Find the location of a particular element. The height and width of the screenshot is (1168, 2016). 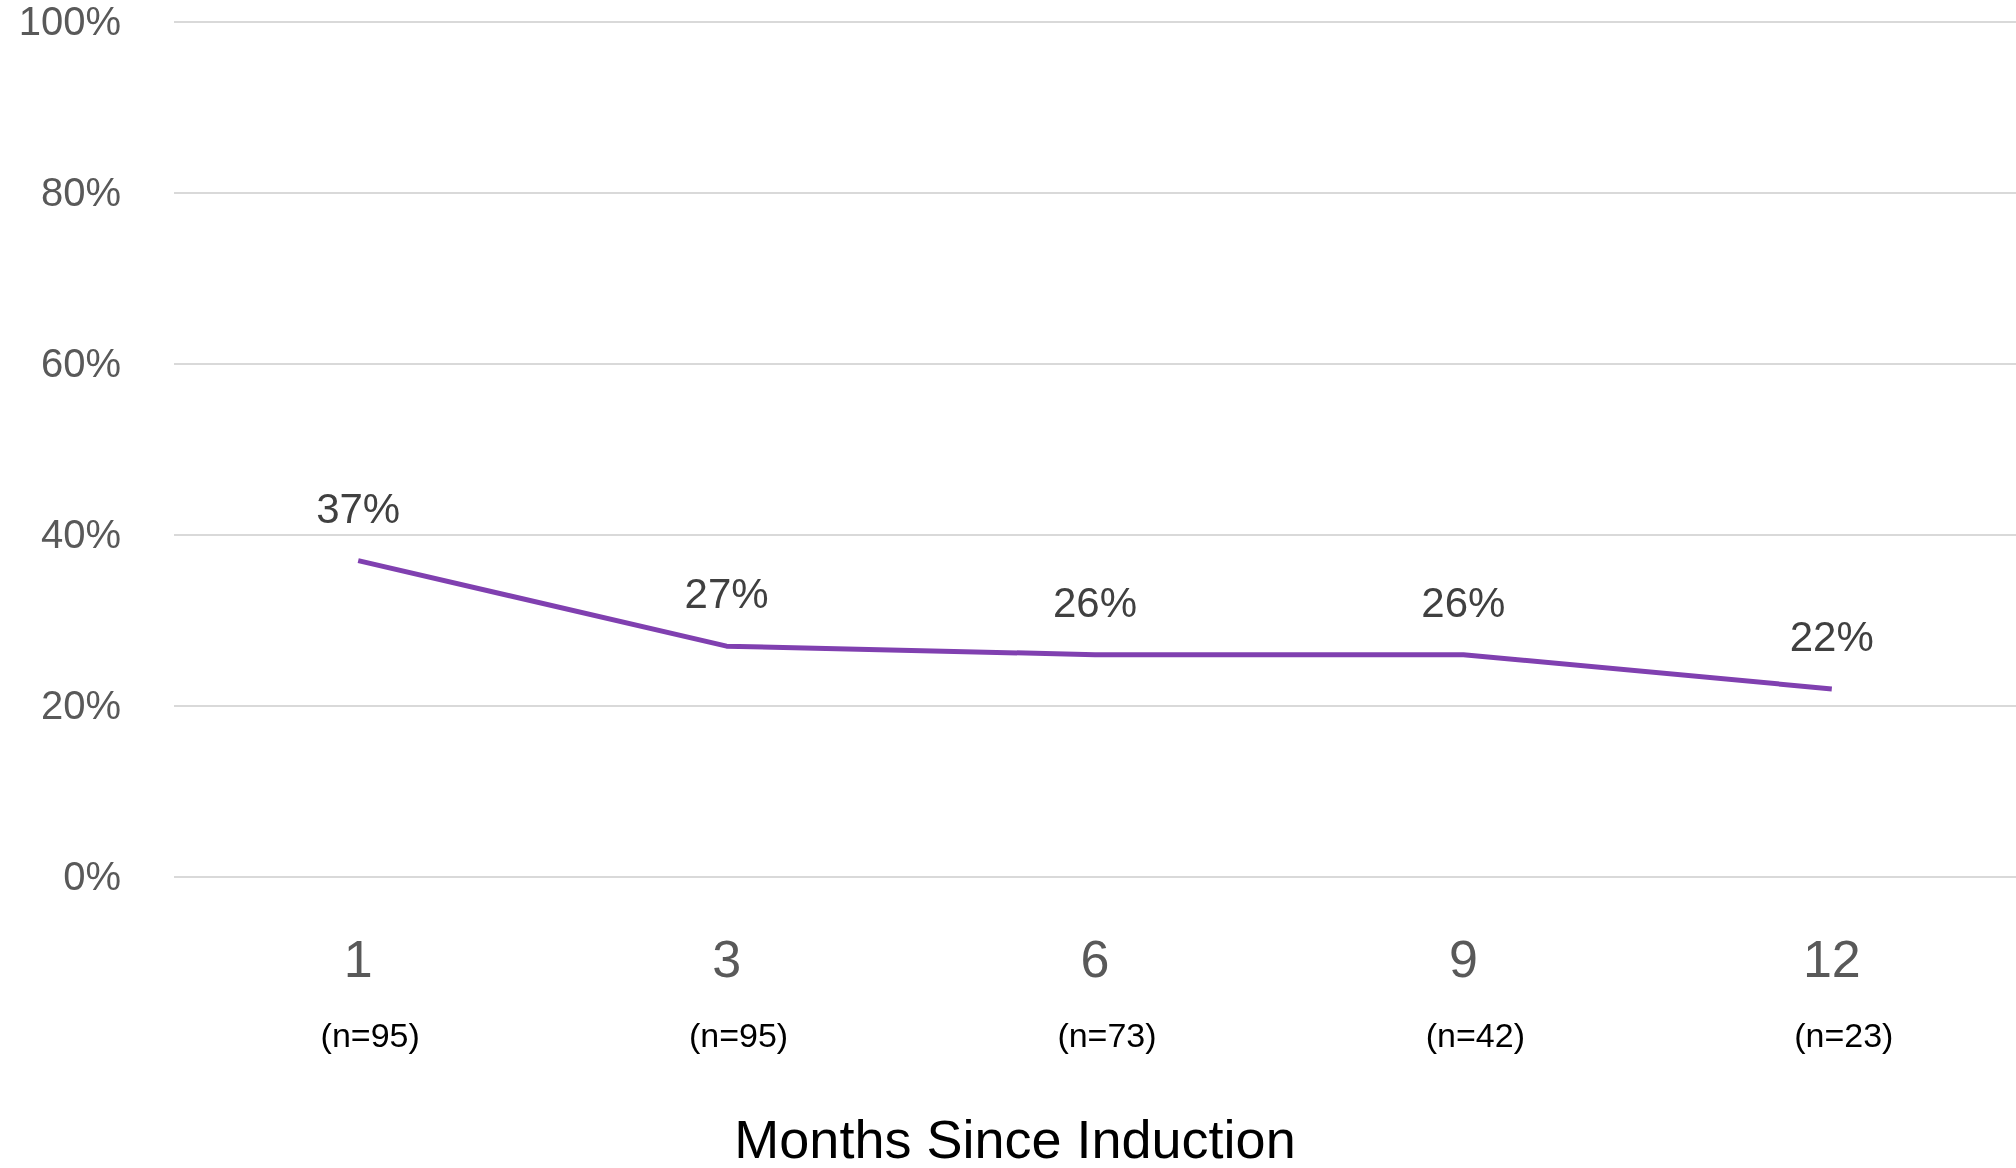

x-tick-label: 1 is located at coordinates (358, 958).